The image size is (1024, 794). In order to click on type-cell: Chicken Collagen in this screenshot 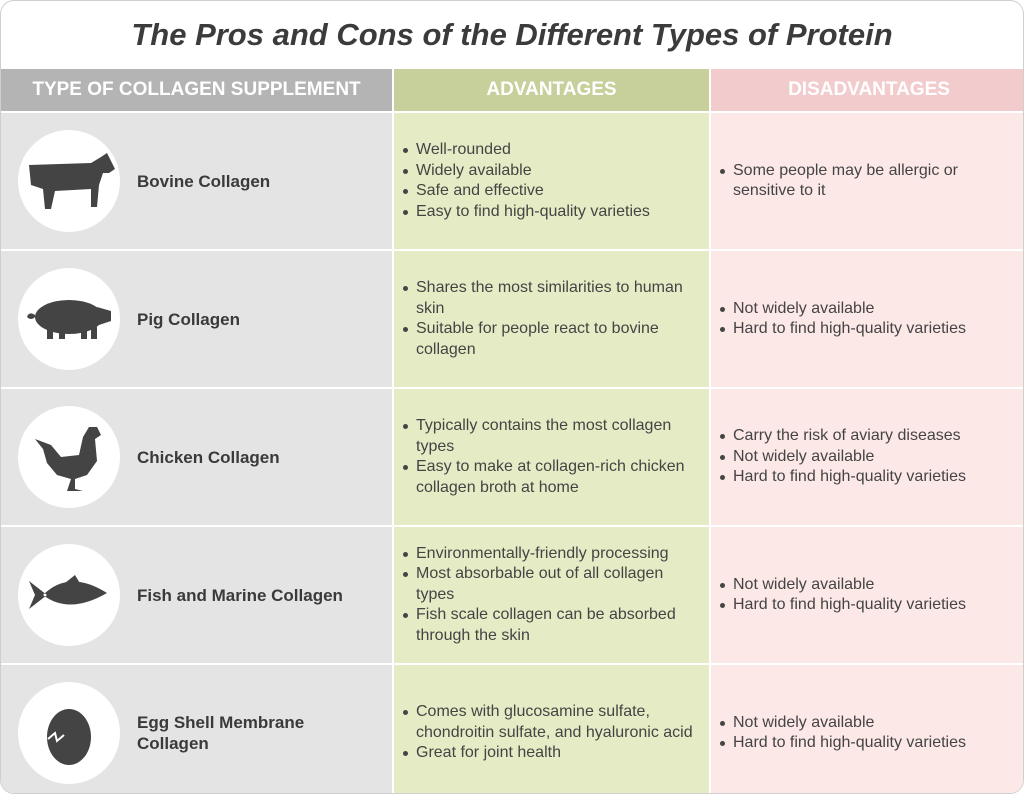, I will do `click(196, 457)`.